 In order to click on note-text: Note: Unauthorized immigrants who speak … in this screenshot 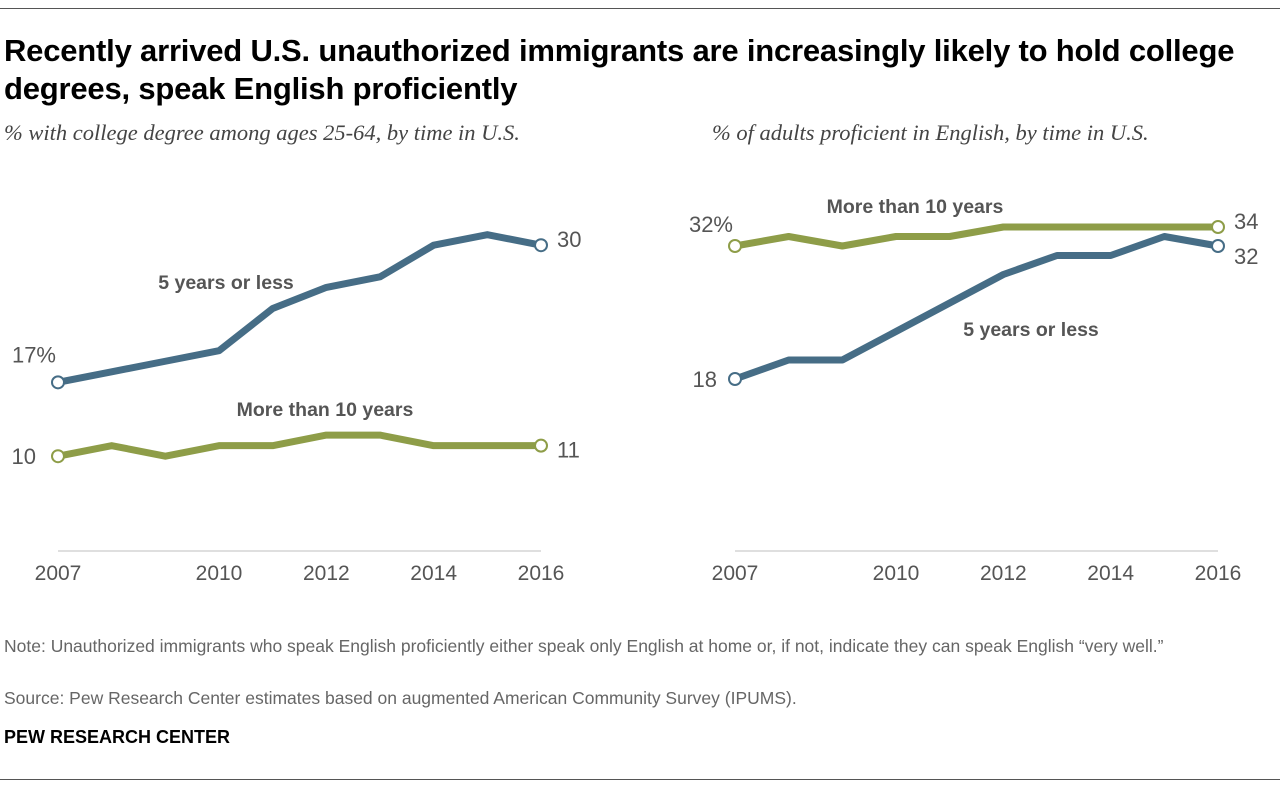, I will do `click(584, 646)`.